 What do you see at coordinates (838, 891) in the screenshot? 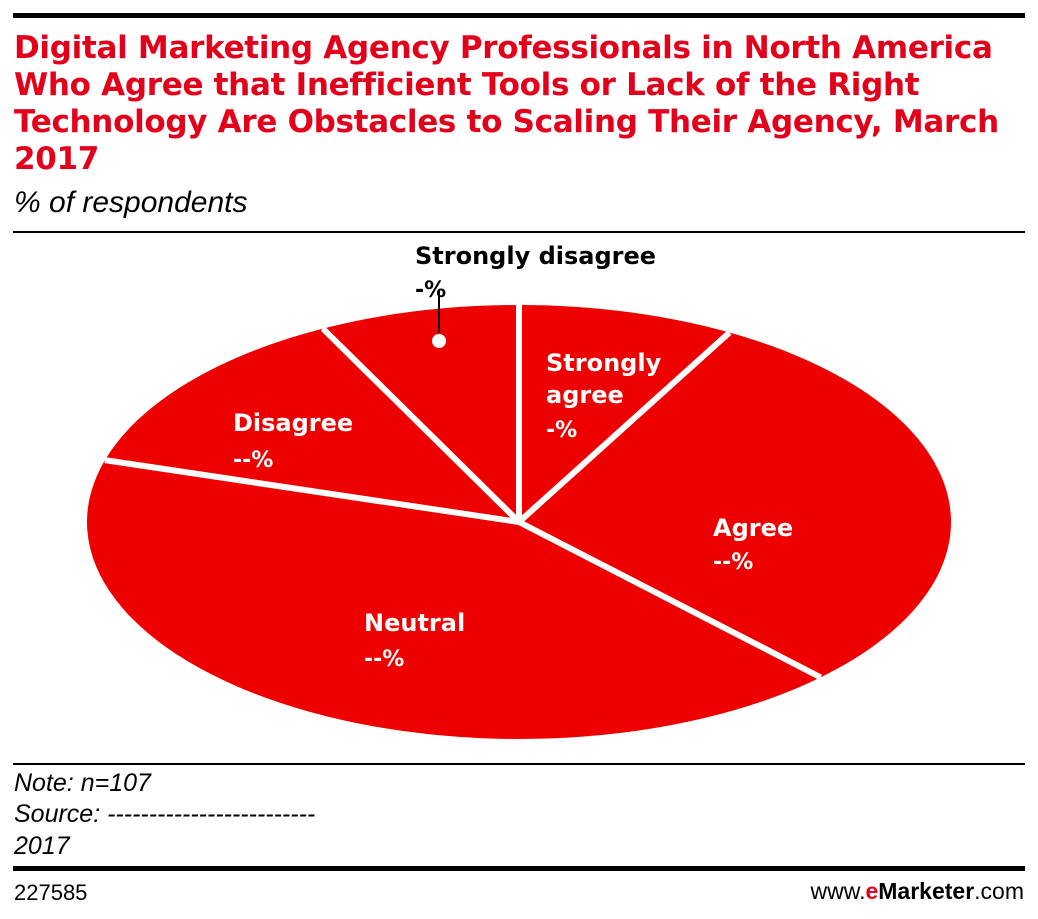
I see `brand-prefix: www.` at bounding box center [838, 891].